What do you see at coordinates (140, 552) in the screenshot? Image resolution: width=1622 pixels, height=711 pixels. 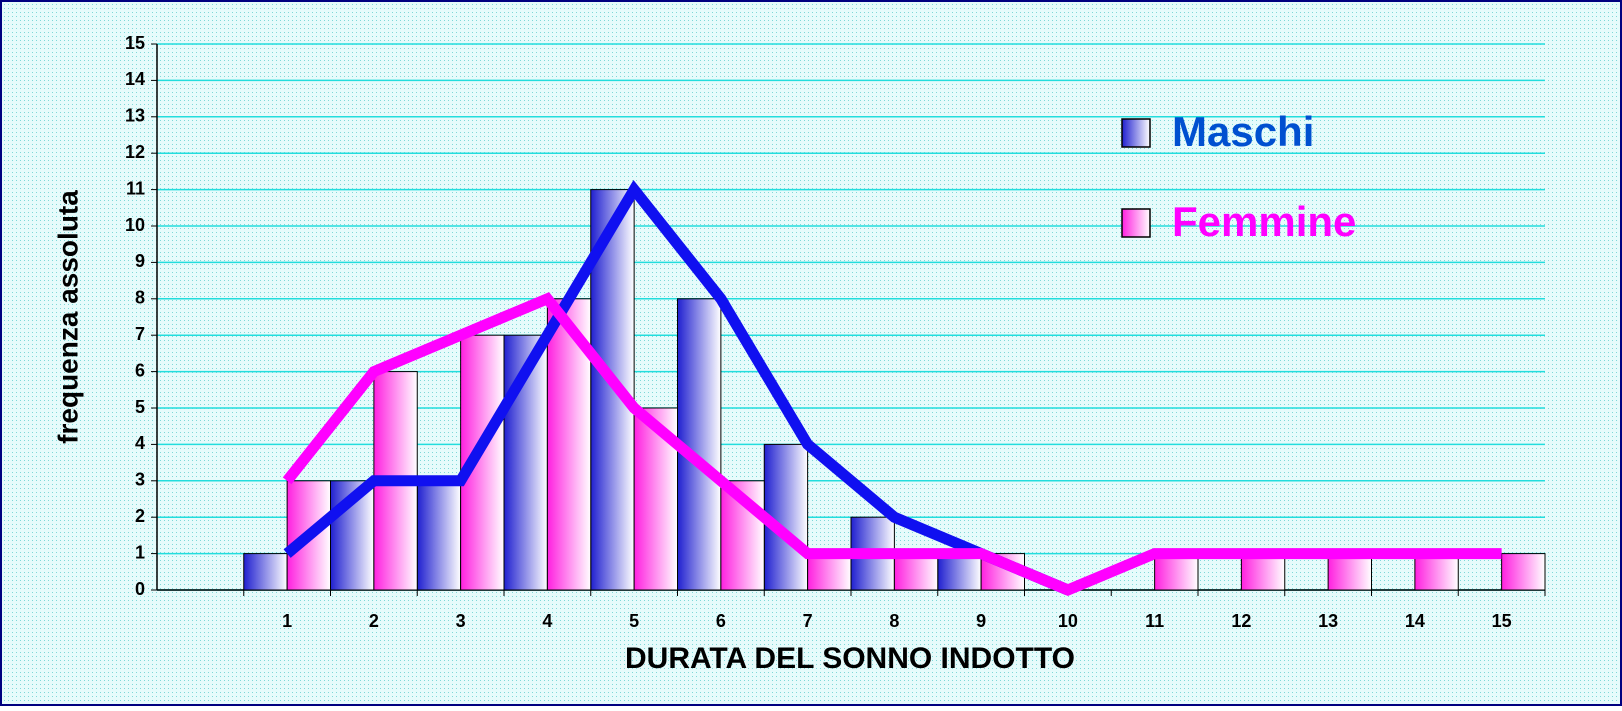 I see `y-tick-label: 1` at bounding box center [140, 552].